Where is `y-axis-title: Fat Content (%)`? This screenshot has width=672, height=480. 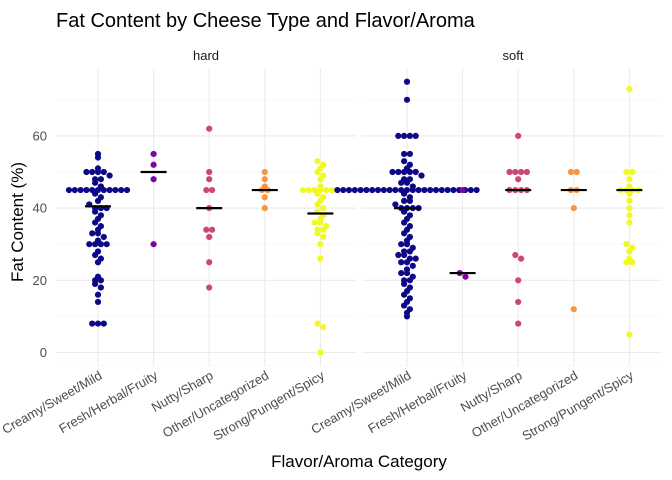
y-axis-title: Fat Content (%) is located at coordinates (17, 222).